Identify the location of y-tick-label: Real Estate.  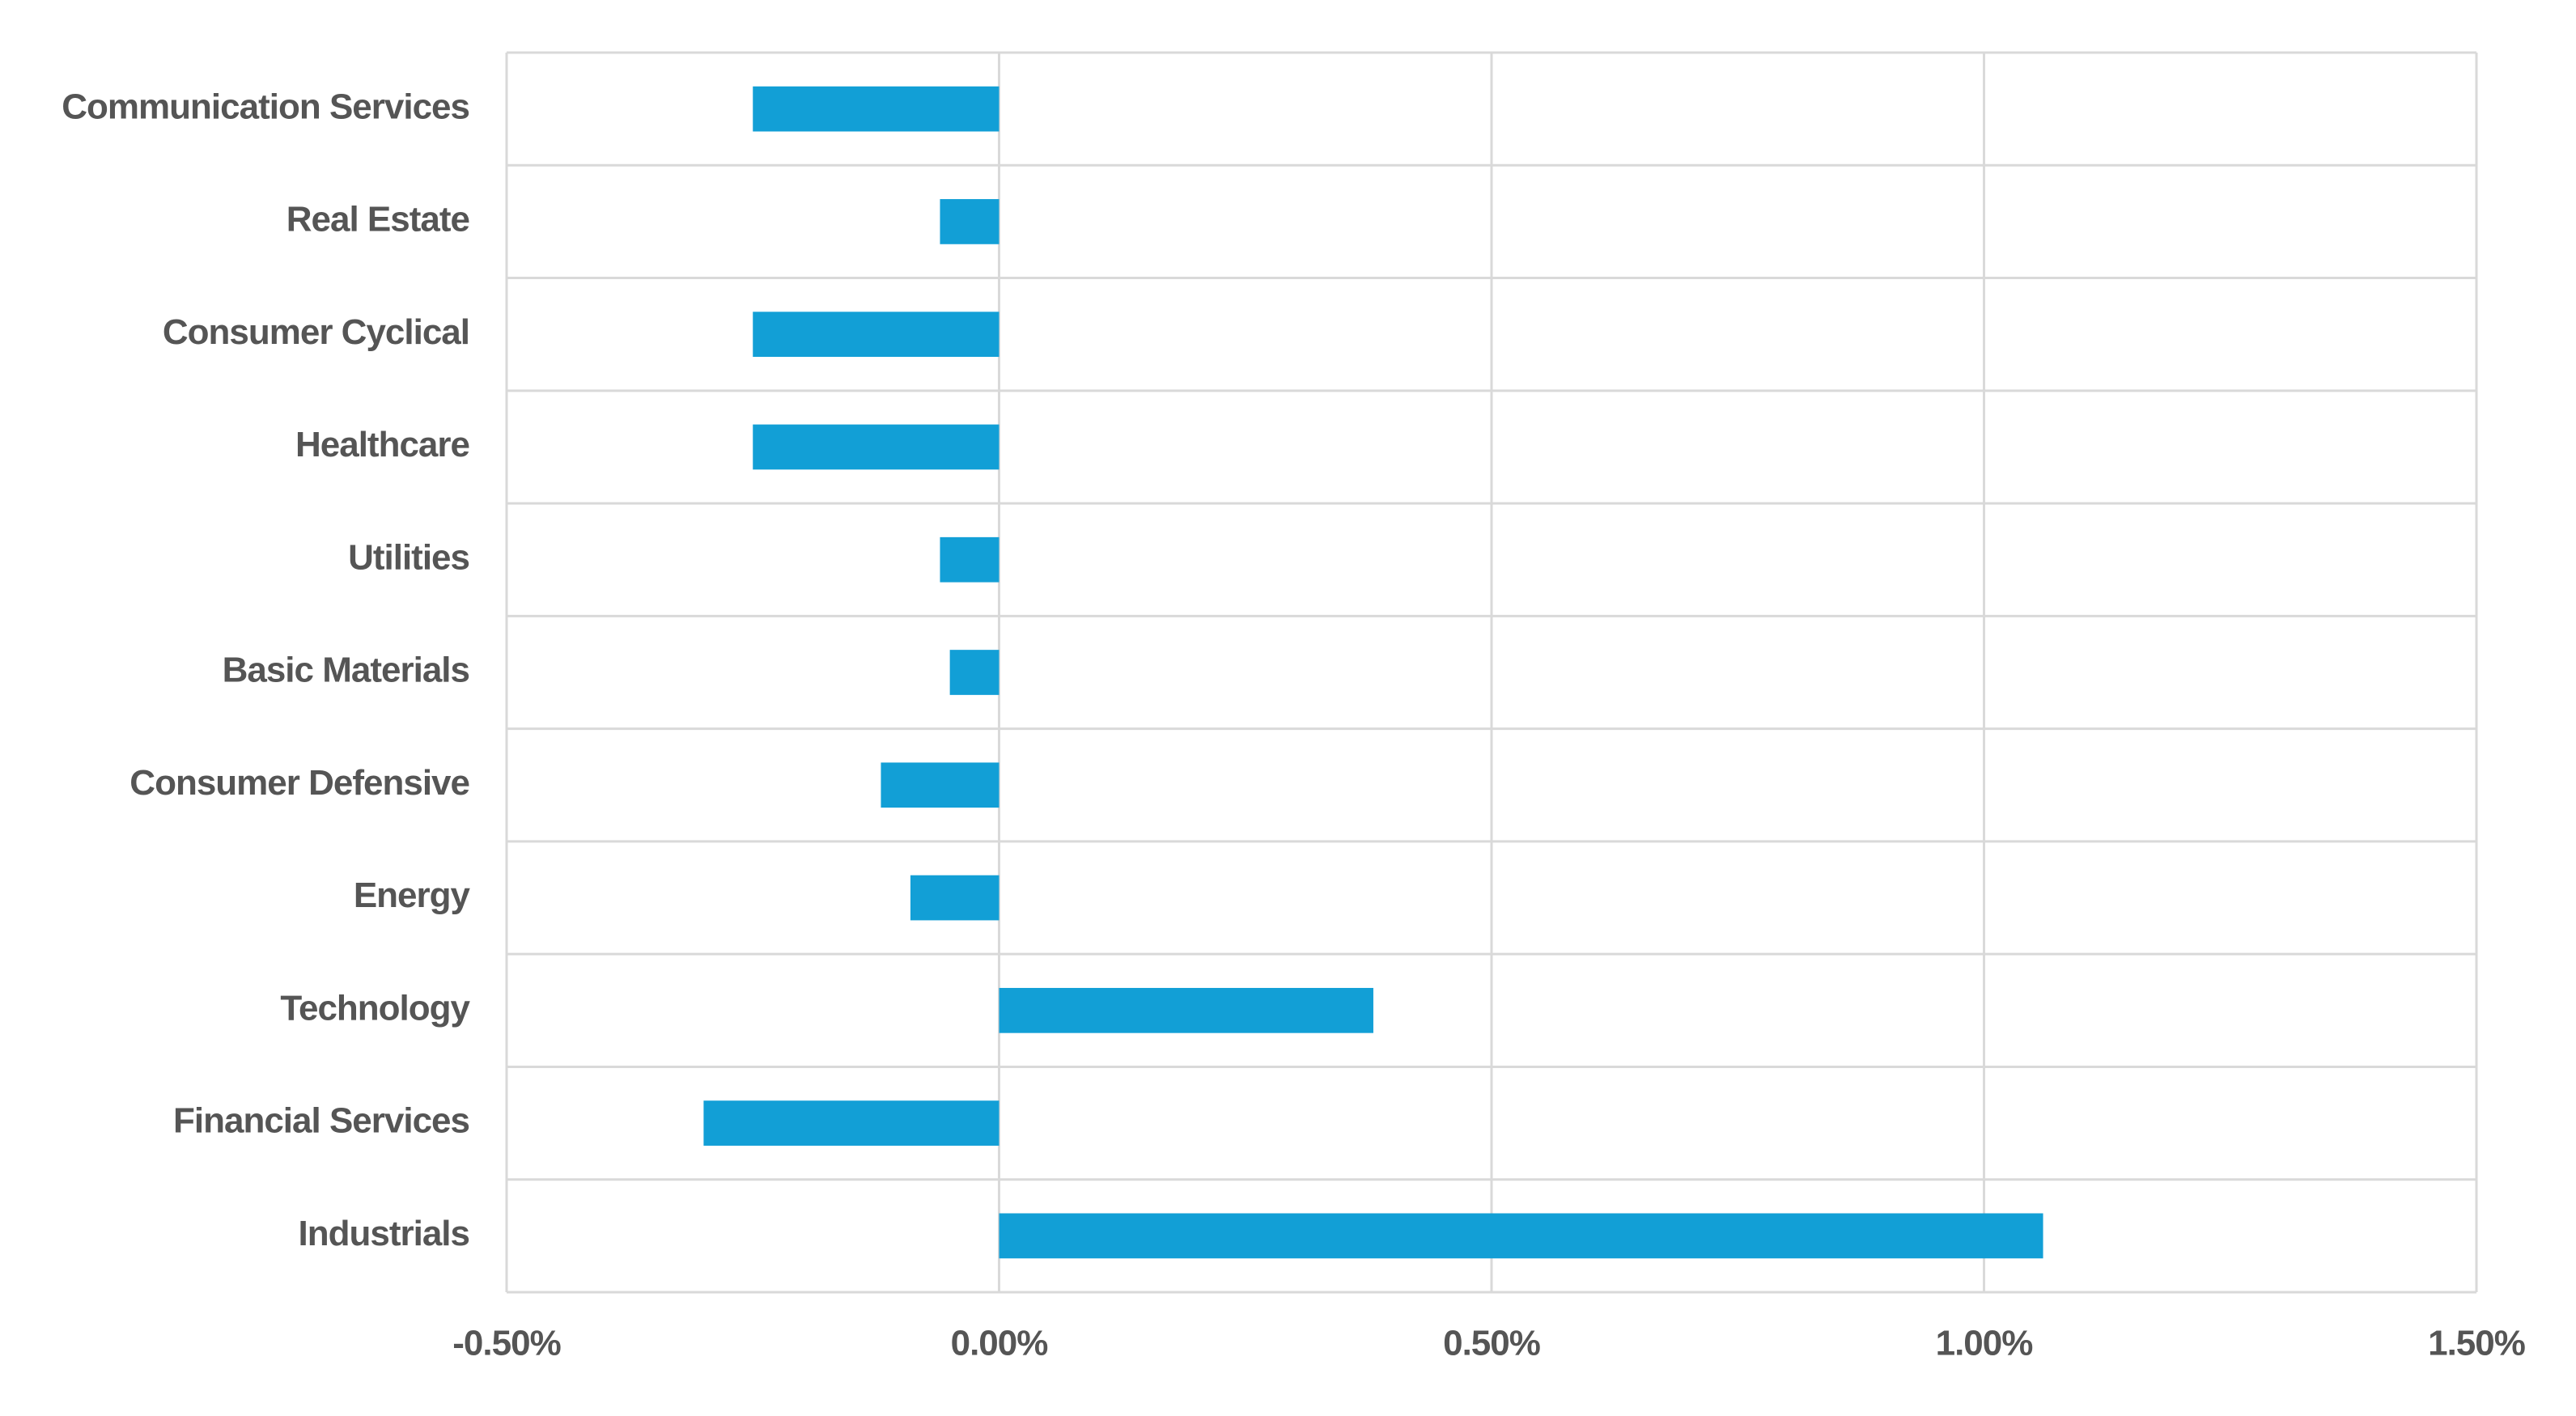
(377, 220).